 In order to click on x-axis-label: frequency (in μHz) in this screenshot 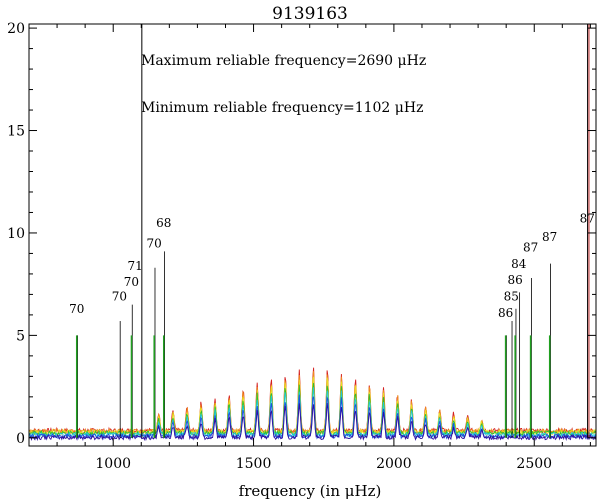, I will do `click(310, 491)`.